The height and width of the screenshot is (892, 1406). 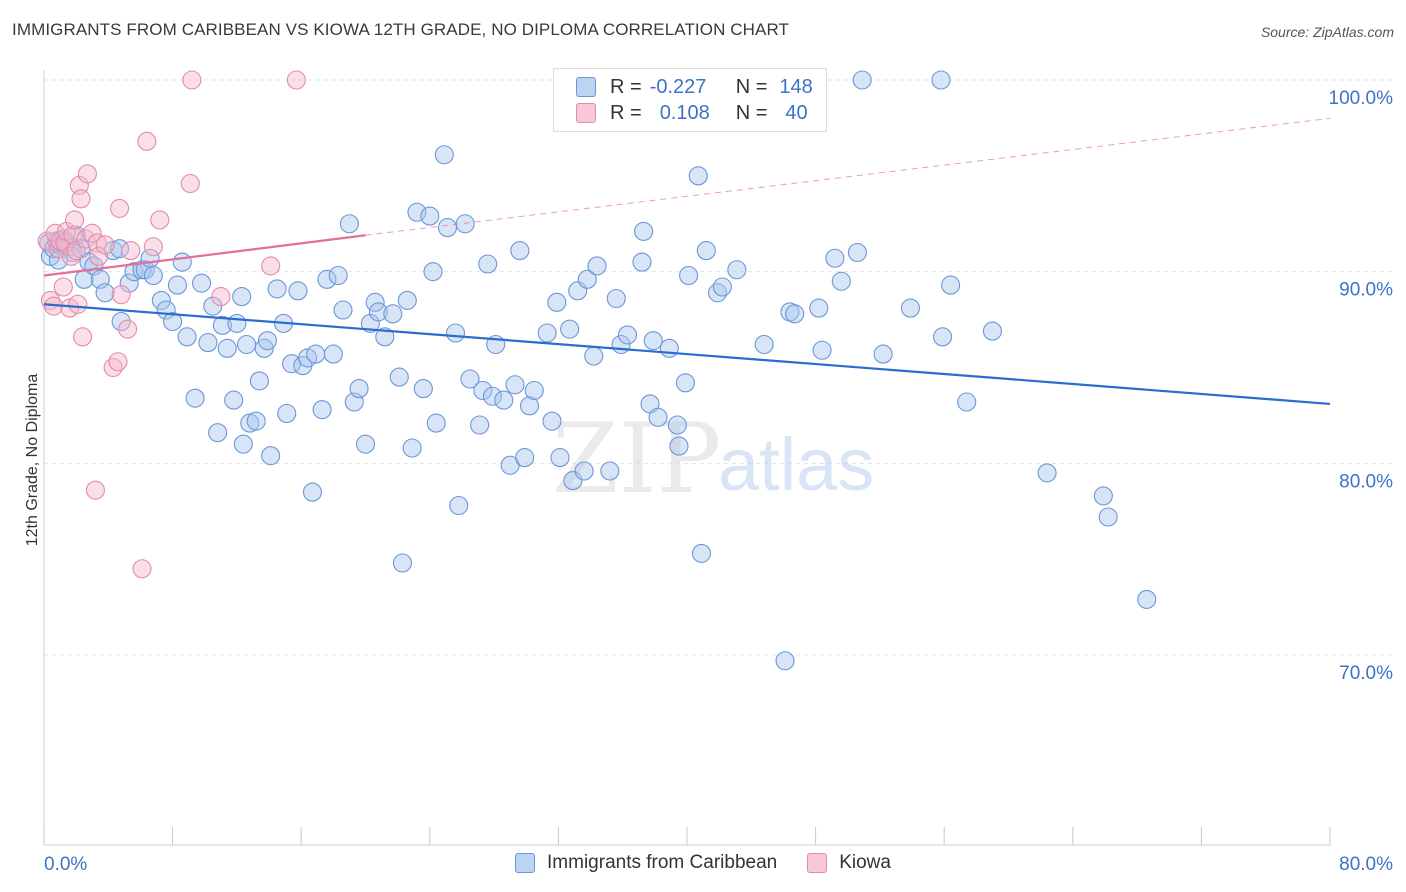 What do you see at coordinates (1366, 673) in the screenshot?
I see `y-tick-label: 70.0%` at bounding box center [1366, 673].